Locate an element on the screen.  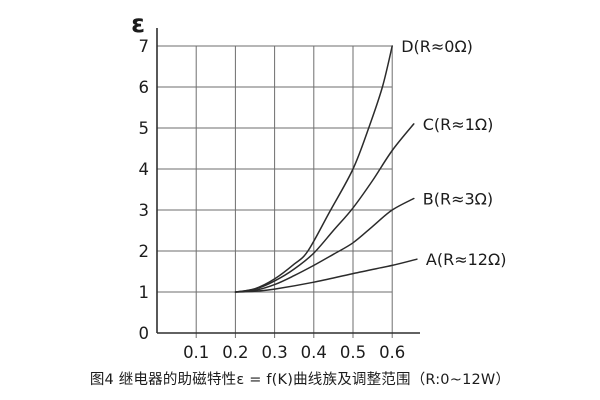
y-tick-label: 6 is located at coordinates (144, 87).